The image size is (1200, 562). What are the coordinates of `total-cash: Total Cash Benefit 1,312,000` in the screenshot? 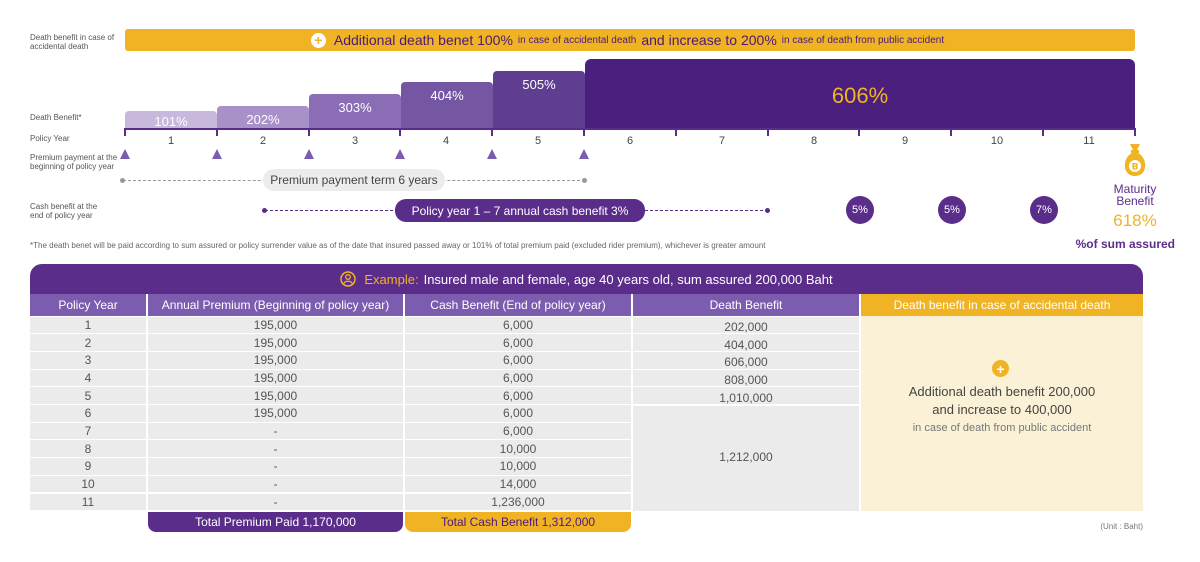 It's located at (518, 522).